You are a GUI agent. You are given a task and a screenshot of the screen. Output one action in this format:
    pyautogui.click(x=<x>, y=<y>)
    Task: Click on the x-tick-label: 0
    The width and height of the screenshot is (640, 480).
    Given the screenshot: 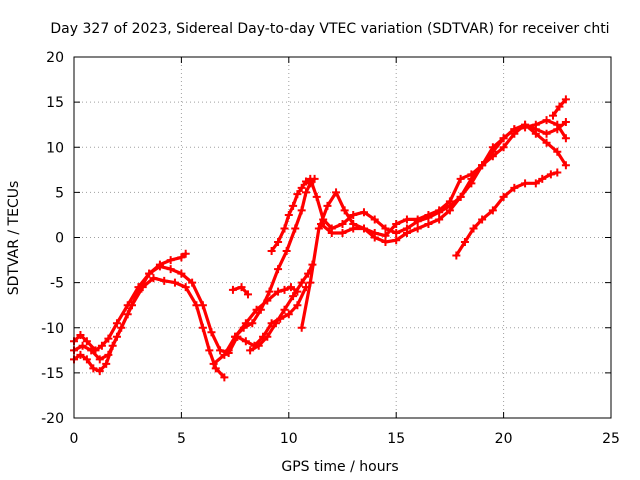 What is the action you would take?
    pyautogui.click(x=74, y=439)
    